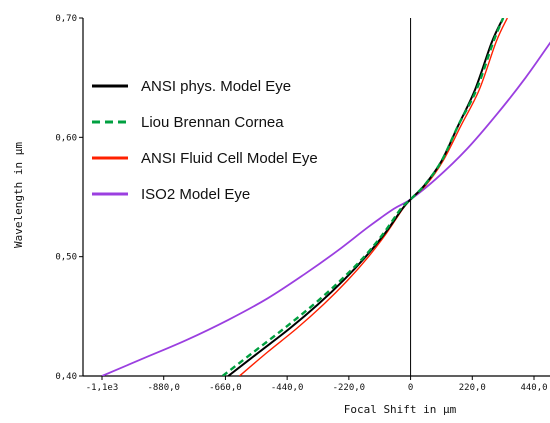 The width and height of the screenshot is (550, 423). Describe the element at coordinates (69, 198) in the screenshot. I see `y-ticks-group: 0,40 0,50 0,60 0,70` at that location.